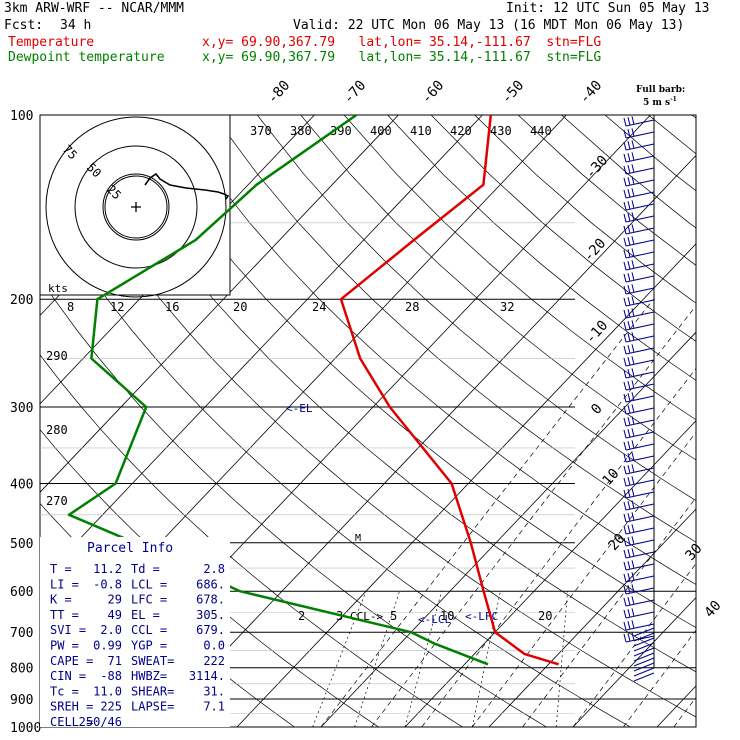  I want to click on hodograph-origin-icon, so click(136, 207).